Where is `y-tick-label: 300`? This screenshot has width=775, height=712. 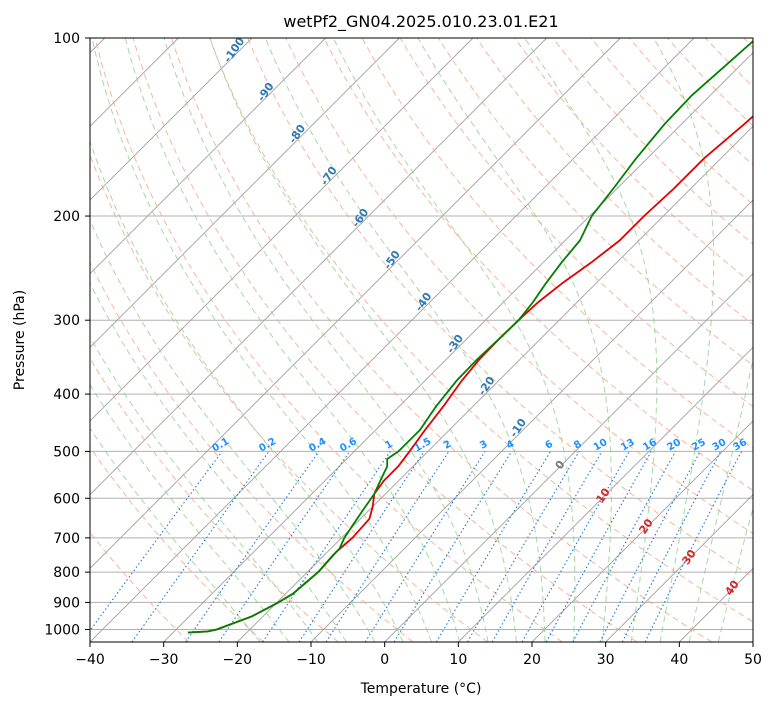 y-tick-label: 300 is located at coordinates (66, 321).